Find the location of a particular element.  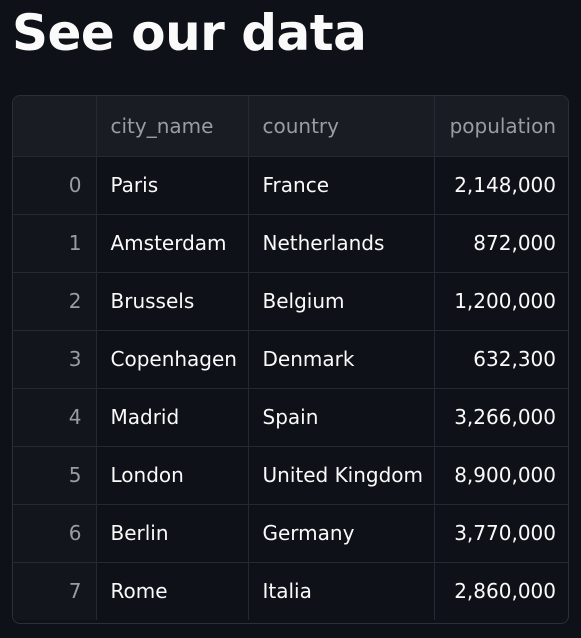

row-index-cell: 3 is located at coordinates (55, 359).